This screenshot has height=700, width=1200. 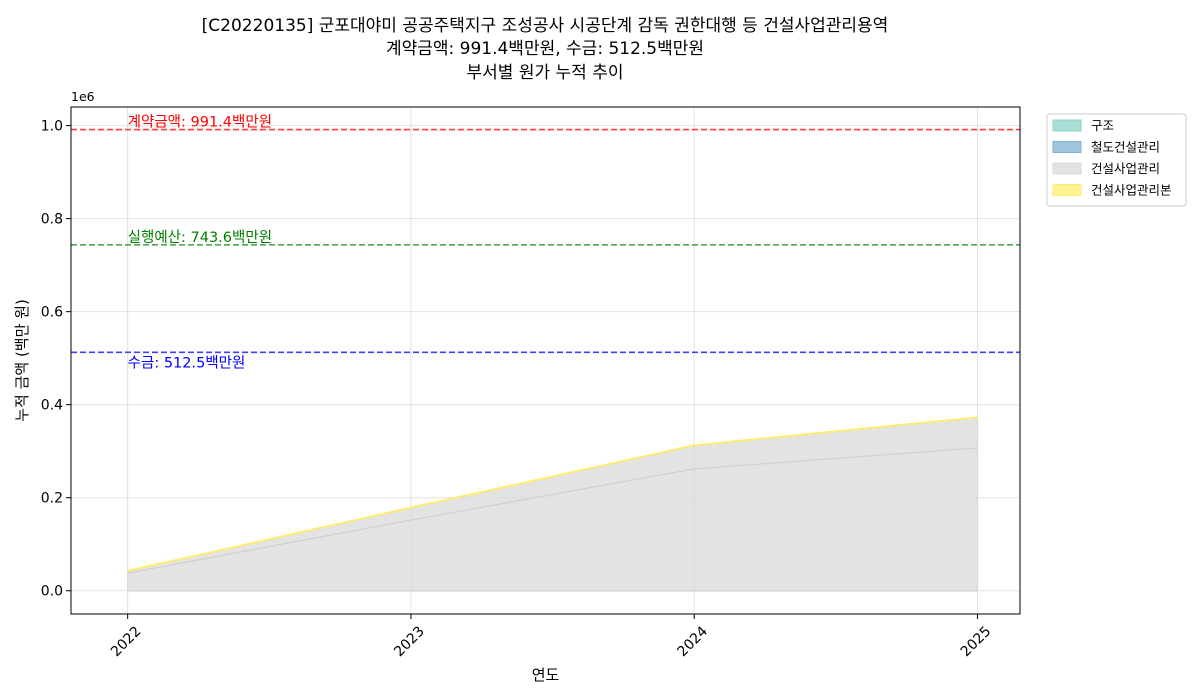 I want to click on legend-label: 건설사업관리본, so click(x=1131, y=190).